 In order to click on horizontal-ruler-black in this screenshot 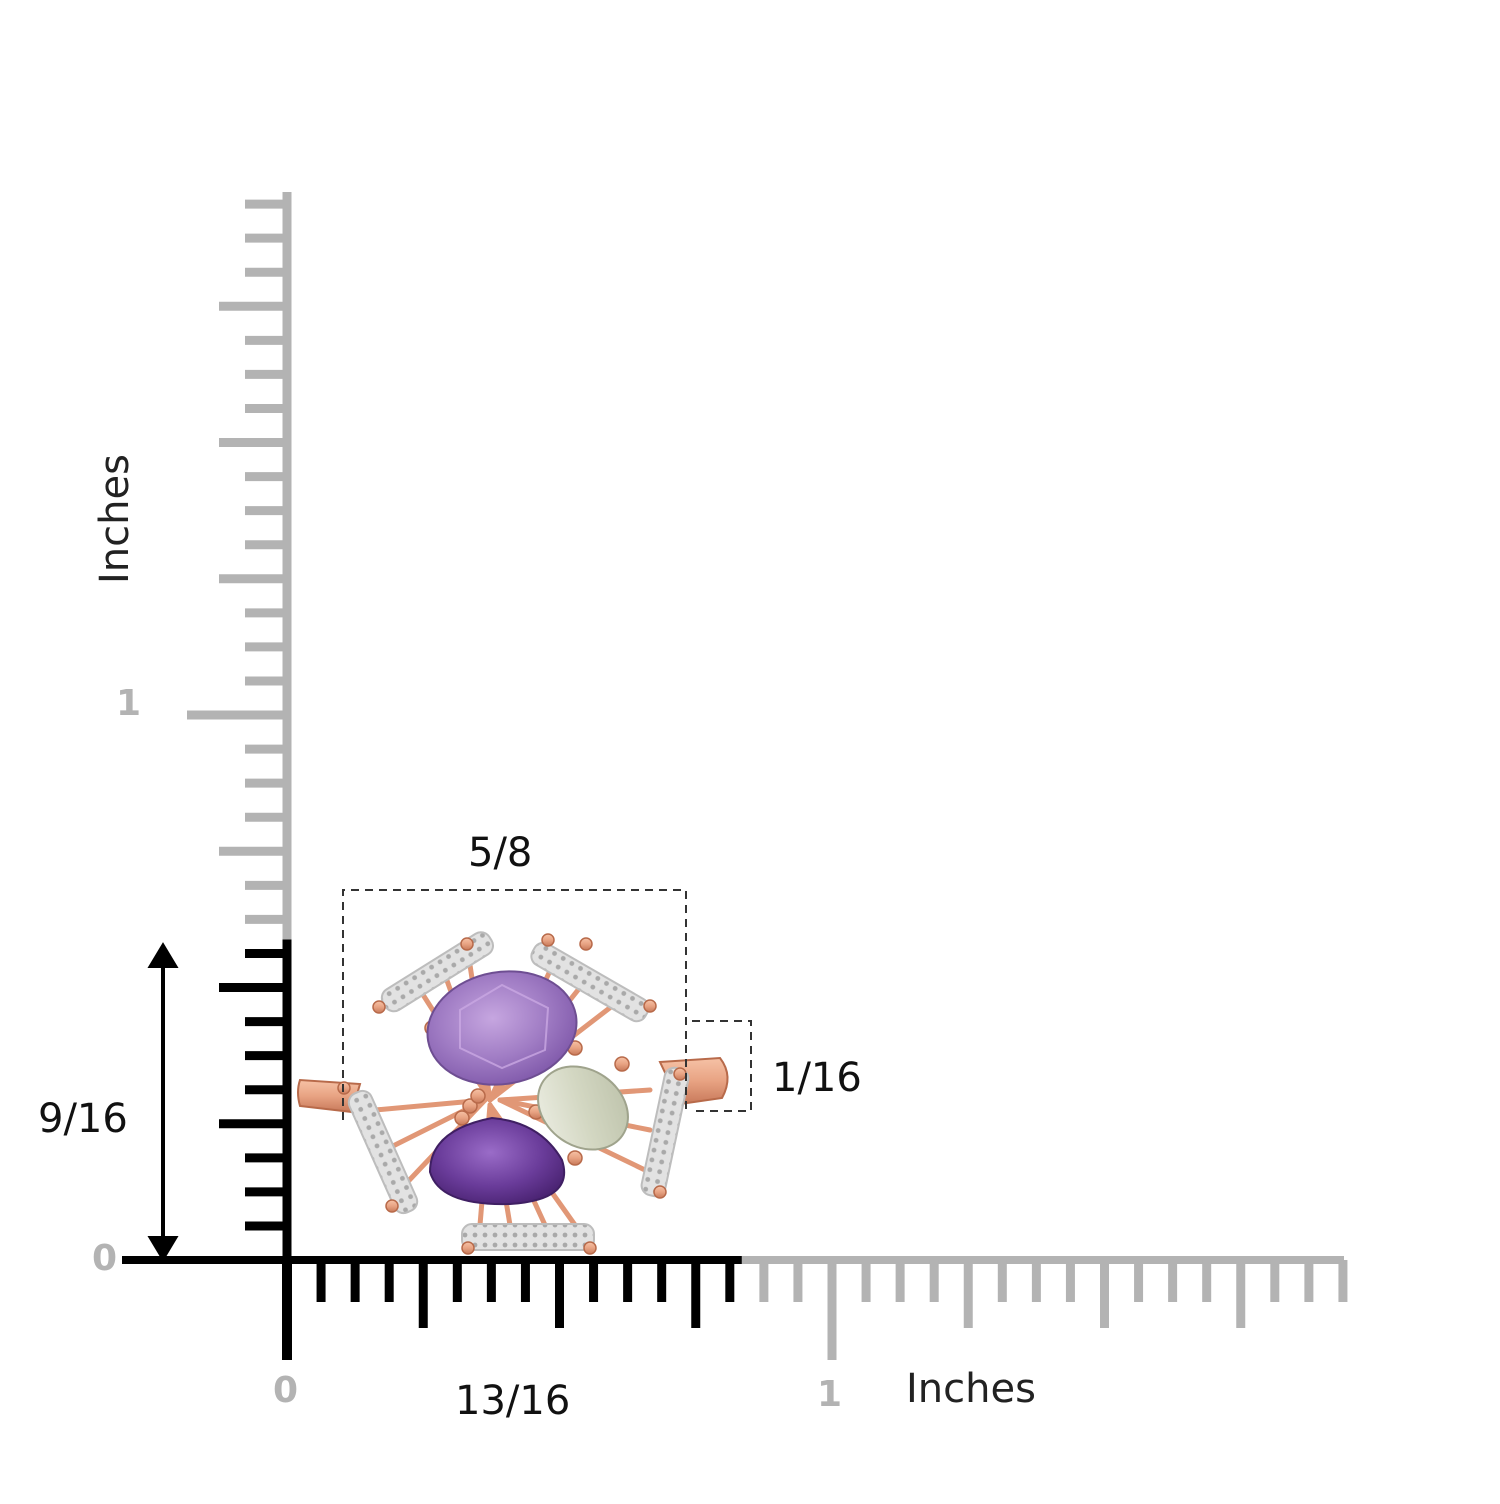, I will do `click(432, 1308)`.